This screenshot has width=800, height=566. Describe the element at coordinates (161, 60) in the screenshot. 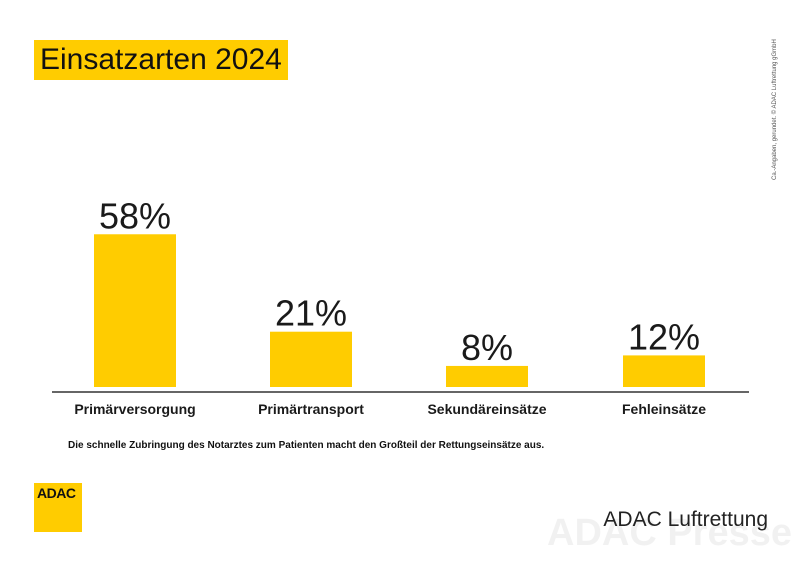

I see `chart-title: Einsatzarten 2024` at that location.